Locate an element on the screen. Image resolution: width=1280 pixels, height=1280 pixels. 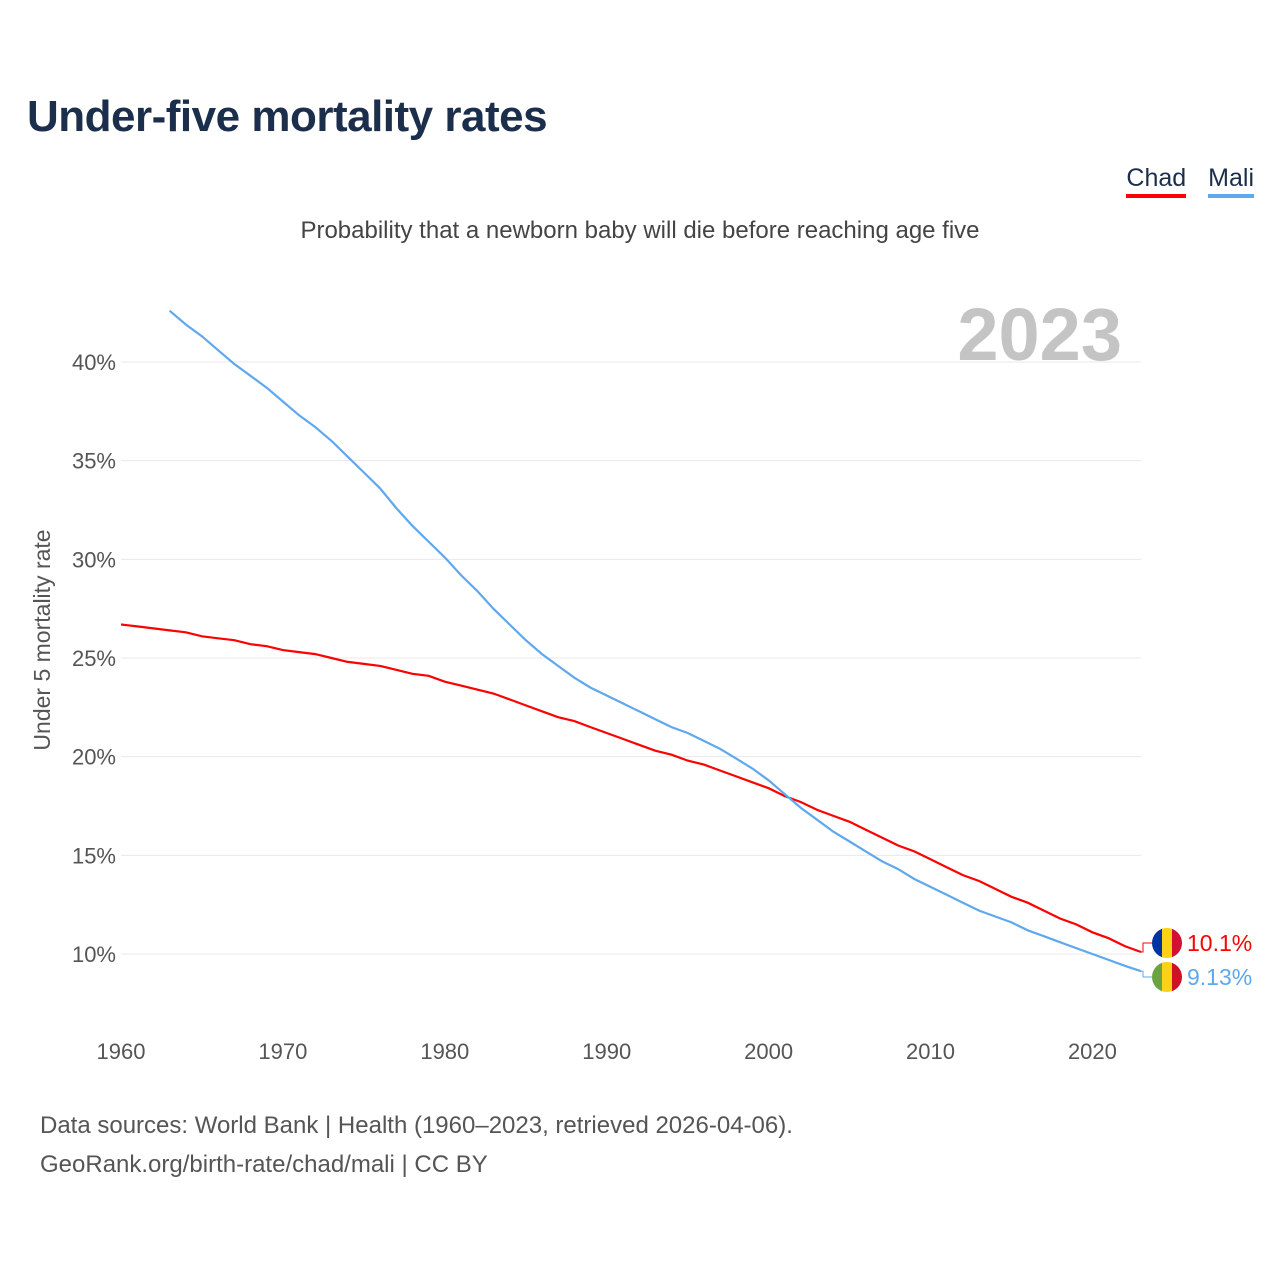
x-tick-label: 2000 is located at coordinates (768, 1051).